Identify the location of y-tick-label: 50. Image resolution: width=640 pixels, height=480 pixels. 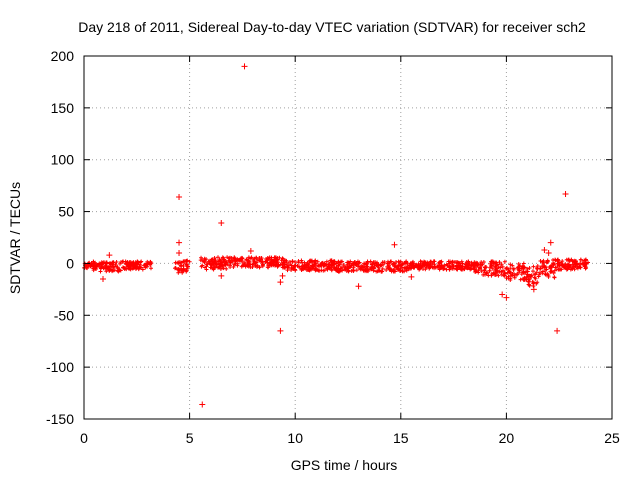
(66, 212).